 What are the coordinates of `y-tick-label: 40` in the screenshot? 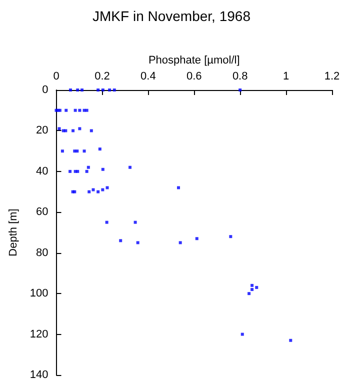 It's located at (42, 171).